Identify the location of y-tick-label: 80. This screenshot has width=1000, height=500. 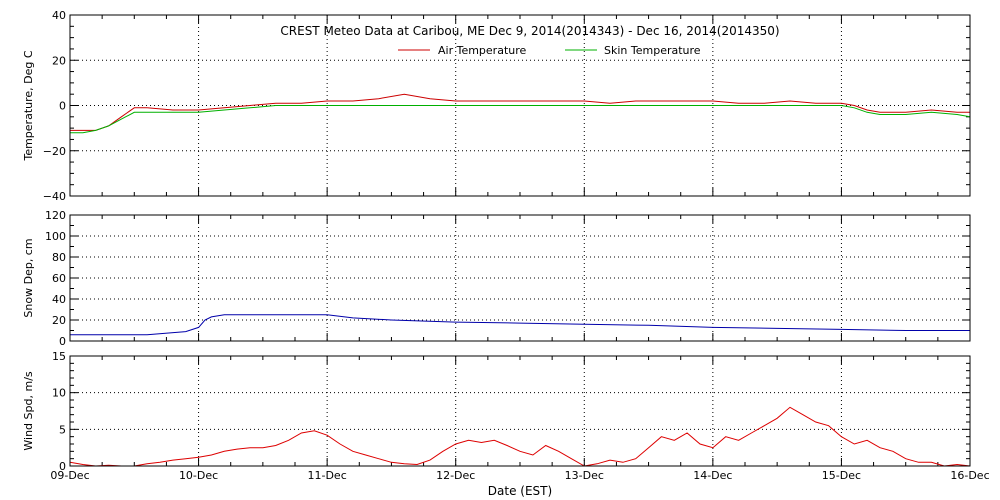
(59, 257).